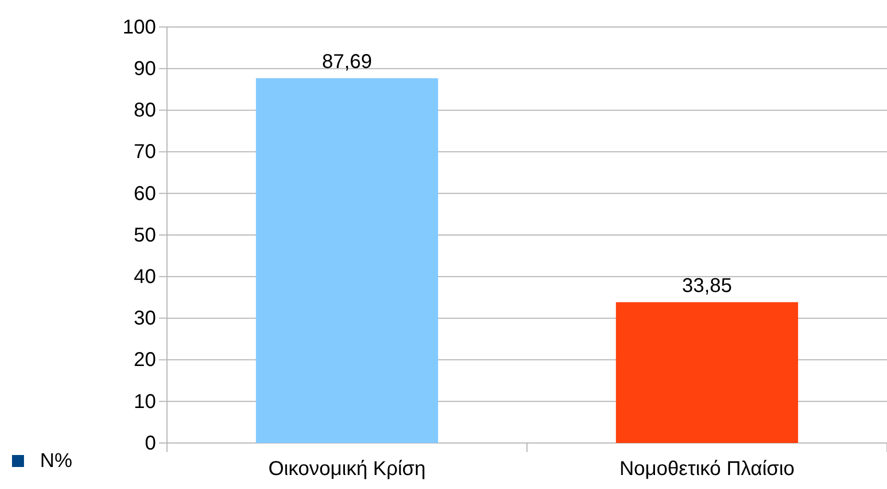 The width and height of the screenshot is (887, 489). What do you see at coordinates (145, 360) in the screenshot?
I see `y-tick-label: 20` at bounding box center [145, 360].